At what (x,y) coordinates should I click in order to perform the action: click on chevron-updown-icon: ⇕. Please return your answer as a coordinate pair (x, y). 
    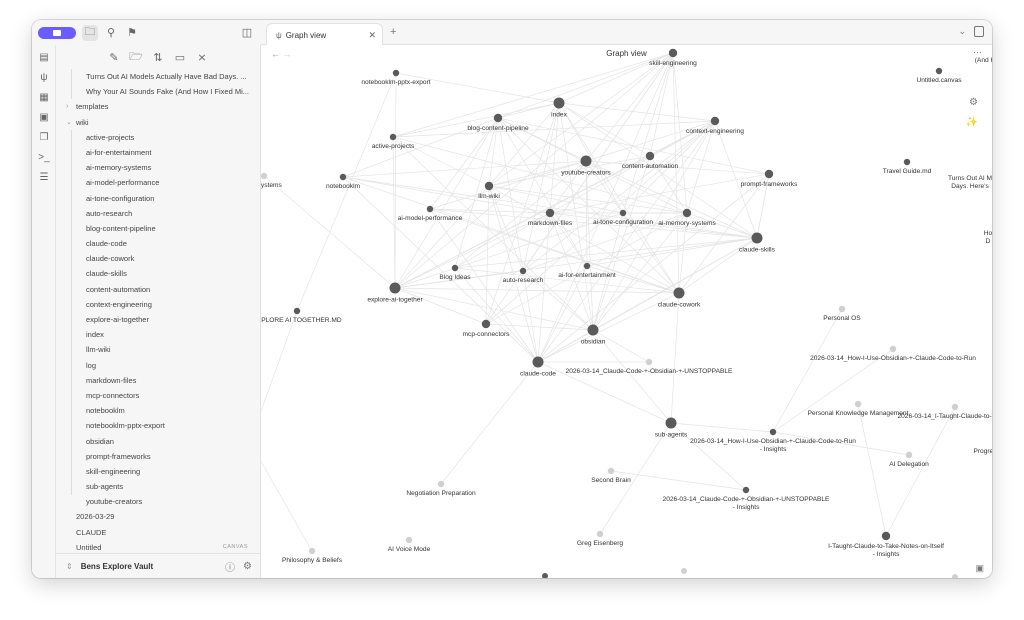
    Looking at the image, I should click on (69, 566).